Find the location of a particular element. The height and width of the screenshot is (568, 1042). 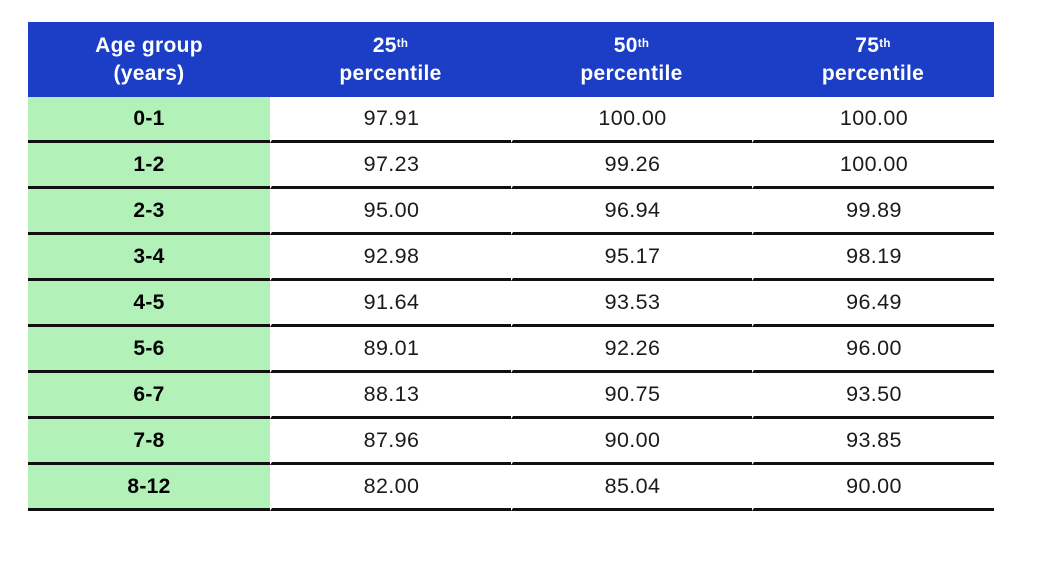

age-group-cell: 2-3 is located at coordinates (149, 212).